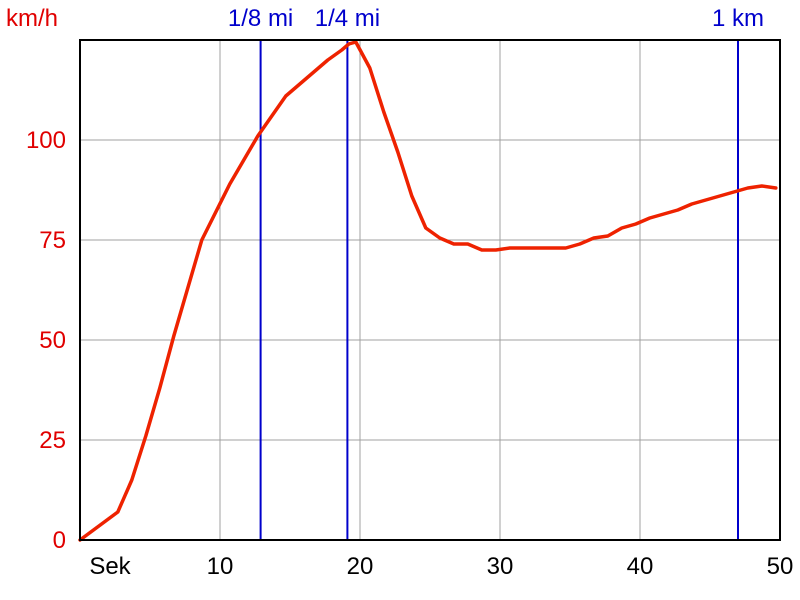  What do you see at coordinates (347, 18) in the screenshot?
I see `distance-marker-label-1: 1/4 mi` at bounding box center [347, 18].